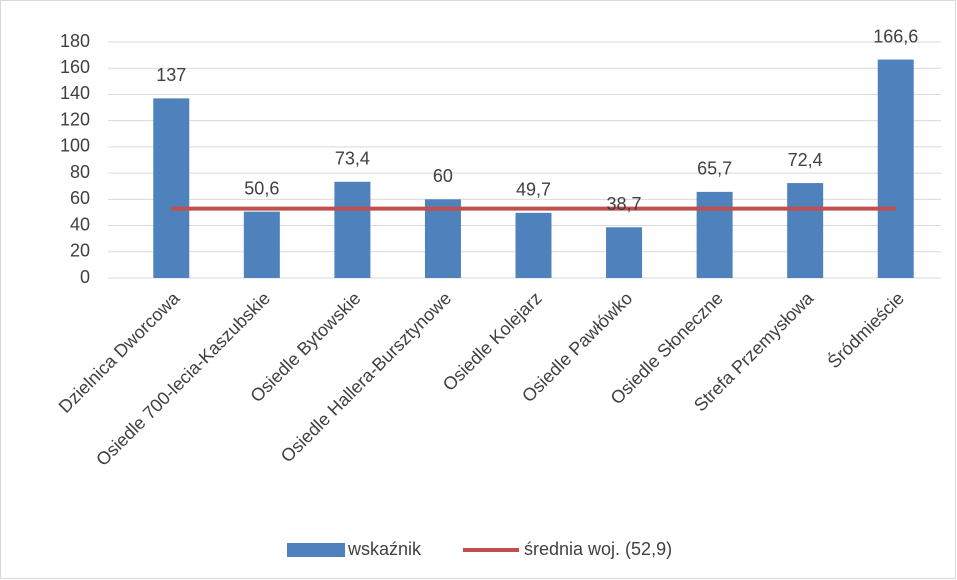  What do you see at coordinates (598, 549) in the screenshot?
I see `legend-label: średnia woj. (52,9)` at bounding box center [598, 549].